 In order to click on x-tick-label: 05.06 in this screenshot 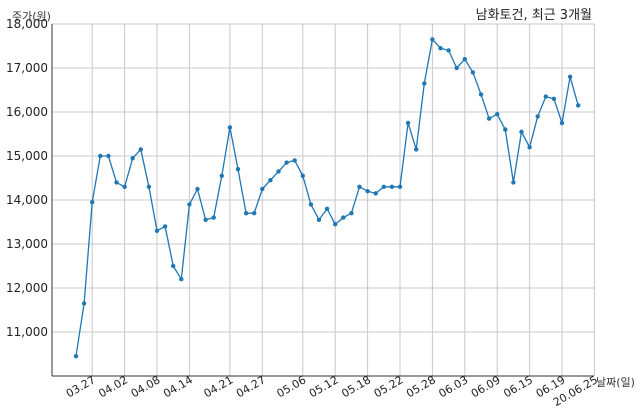, I will do `click(292, 386)`.